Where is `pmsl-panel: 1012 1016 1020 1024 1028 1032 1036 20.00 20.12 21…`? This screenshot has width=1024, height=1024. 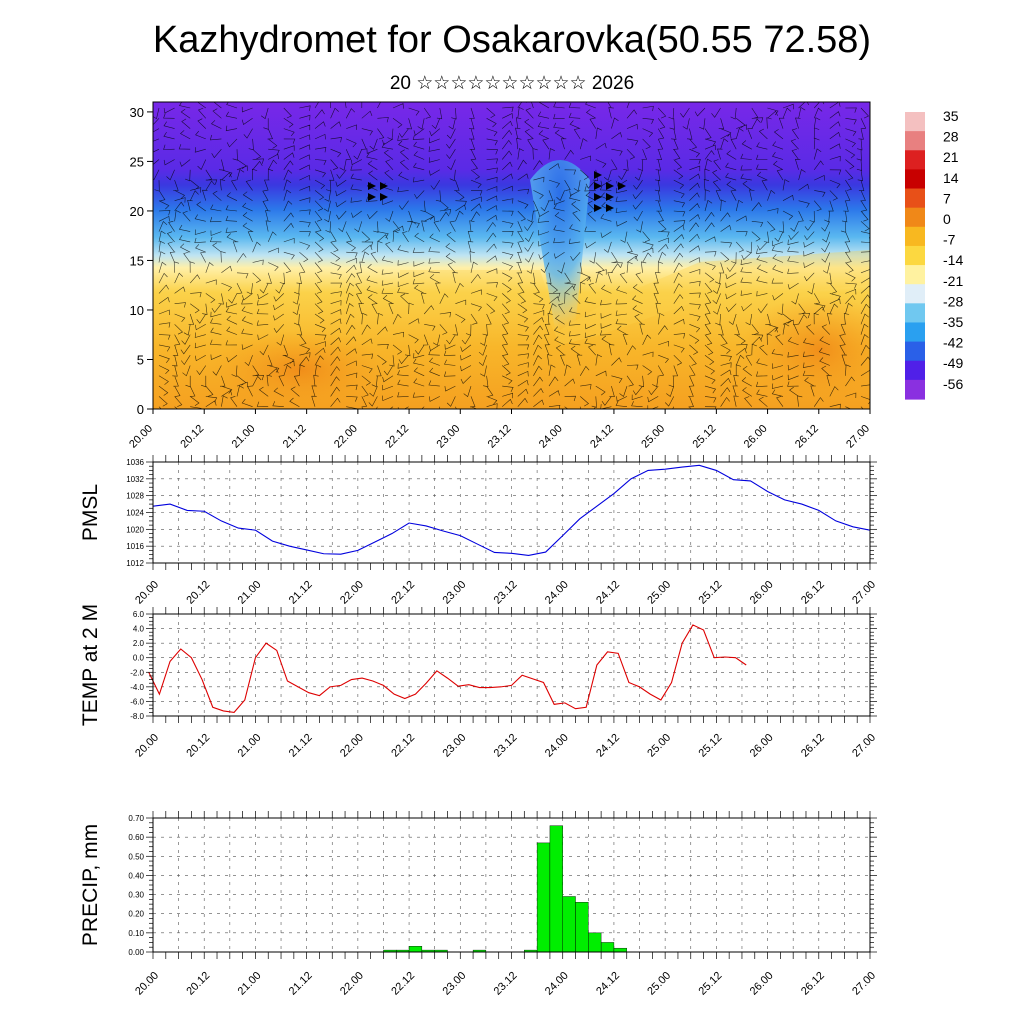 pmsl-panel: 1012 1016 1020 1024 1028 1032 1036 20.00 20.12 21… is located at coordinates (478, 531).